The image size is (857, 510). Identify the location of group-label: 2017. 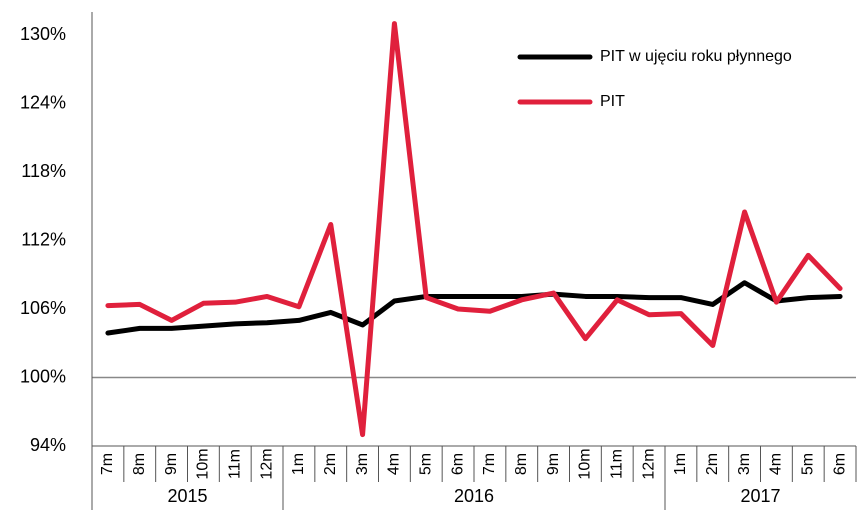
(760, 496).